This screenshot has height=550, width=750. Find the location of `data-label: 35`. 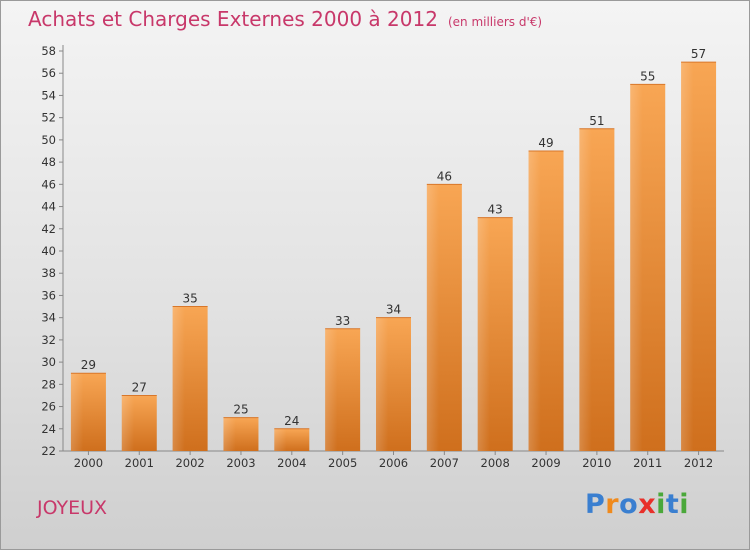

data-label: 35 is located at coordinates (189, 299).